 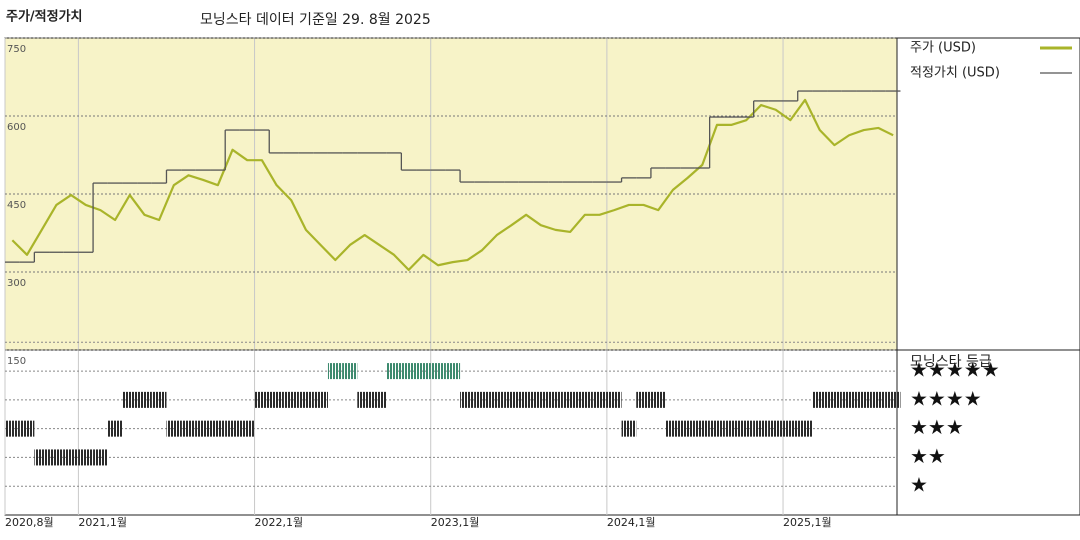 What do you see at coordinates (955, 73) in the screenshot?
I see `legend-label: 적정가치 (USD)` at bounding box center [955, 73].